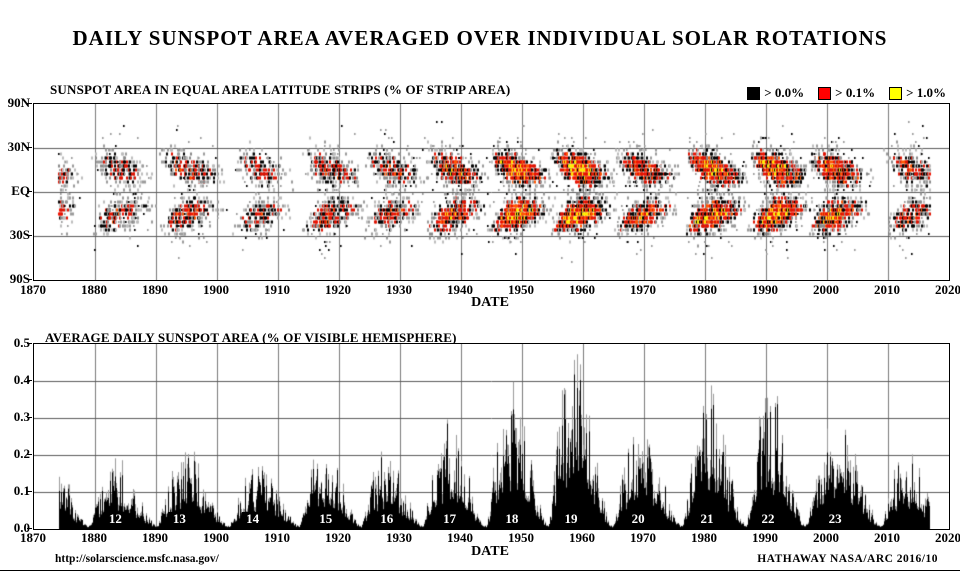 Image resolution: width=960 pixels, height=572 pixels. What do you see at coordinates (511, 519) in the screenshot?
I see `cycle-number: 18` at bounding box center [511, 519].